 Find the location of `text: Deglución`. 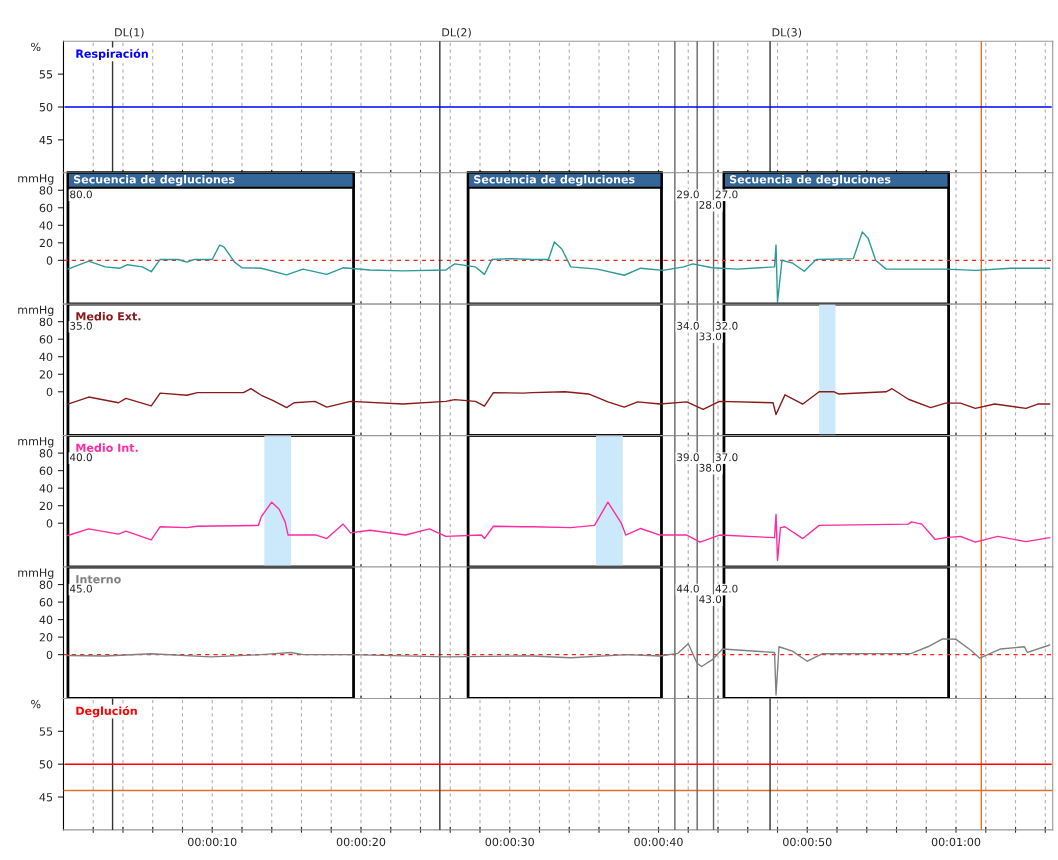

text: Deglución is located at coordinates (106, 711).